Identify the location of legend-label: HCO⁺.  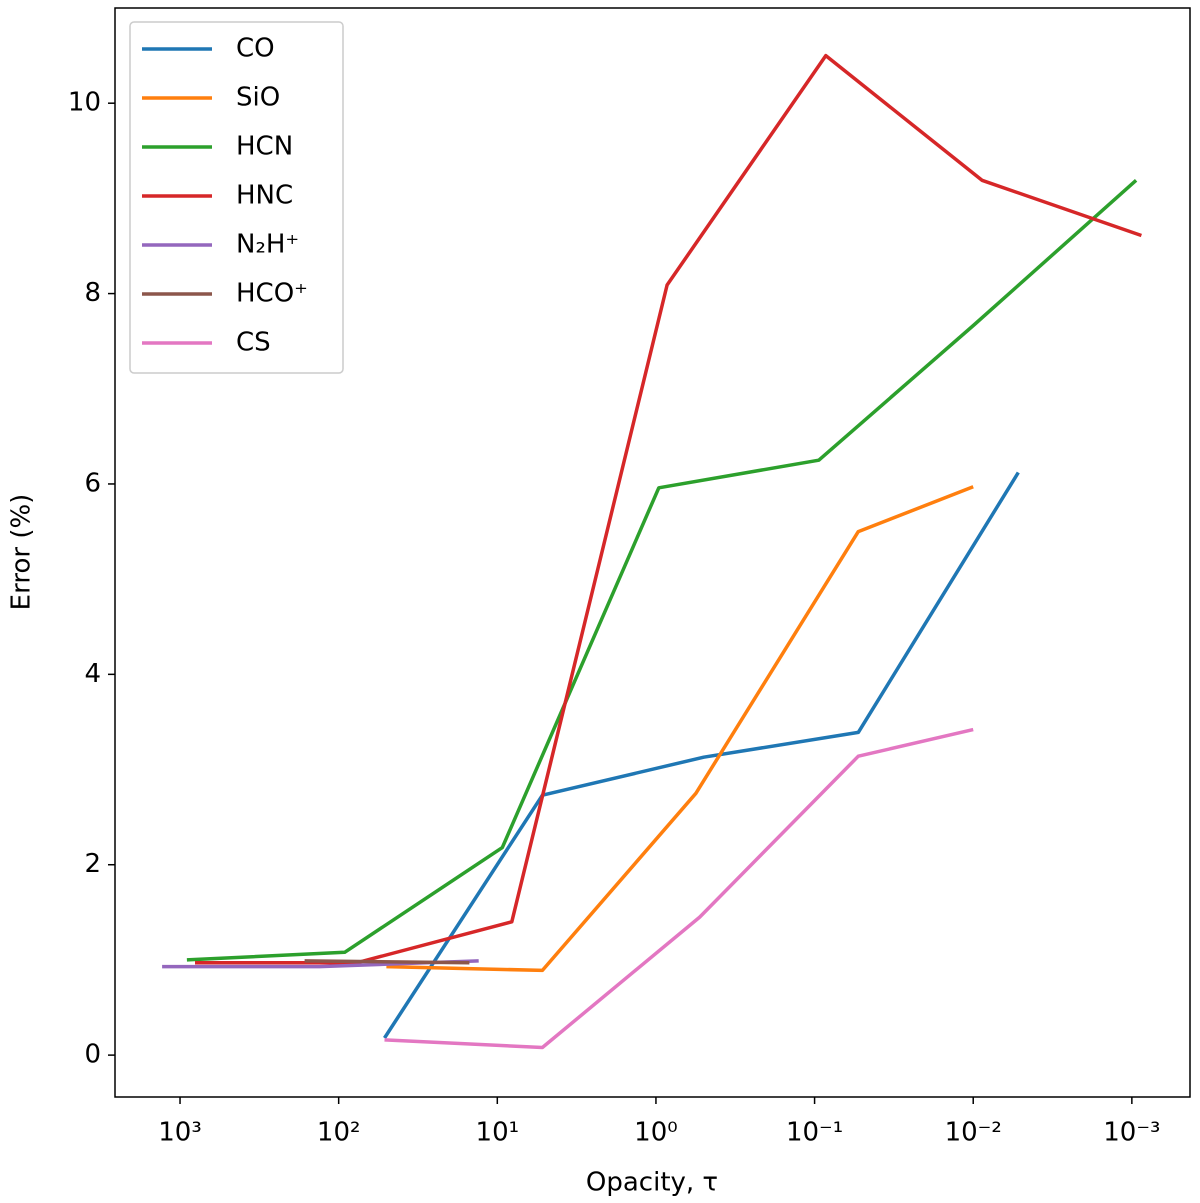
(272, 294).